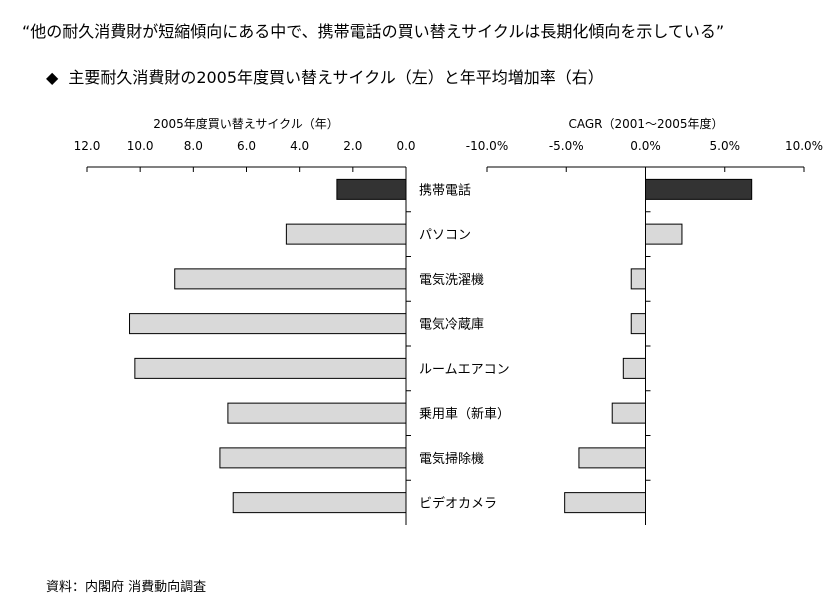  I want to click on left-tick-label: 4.0, so click(299, 146).